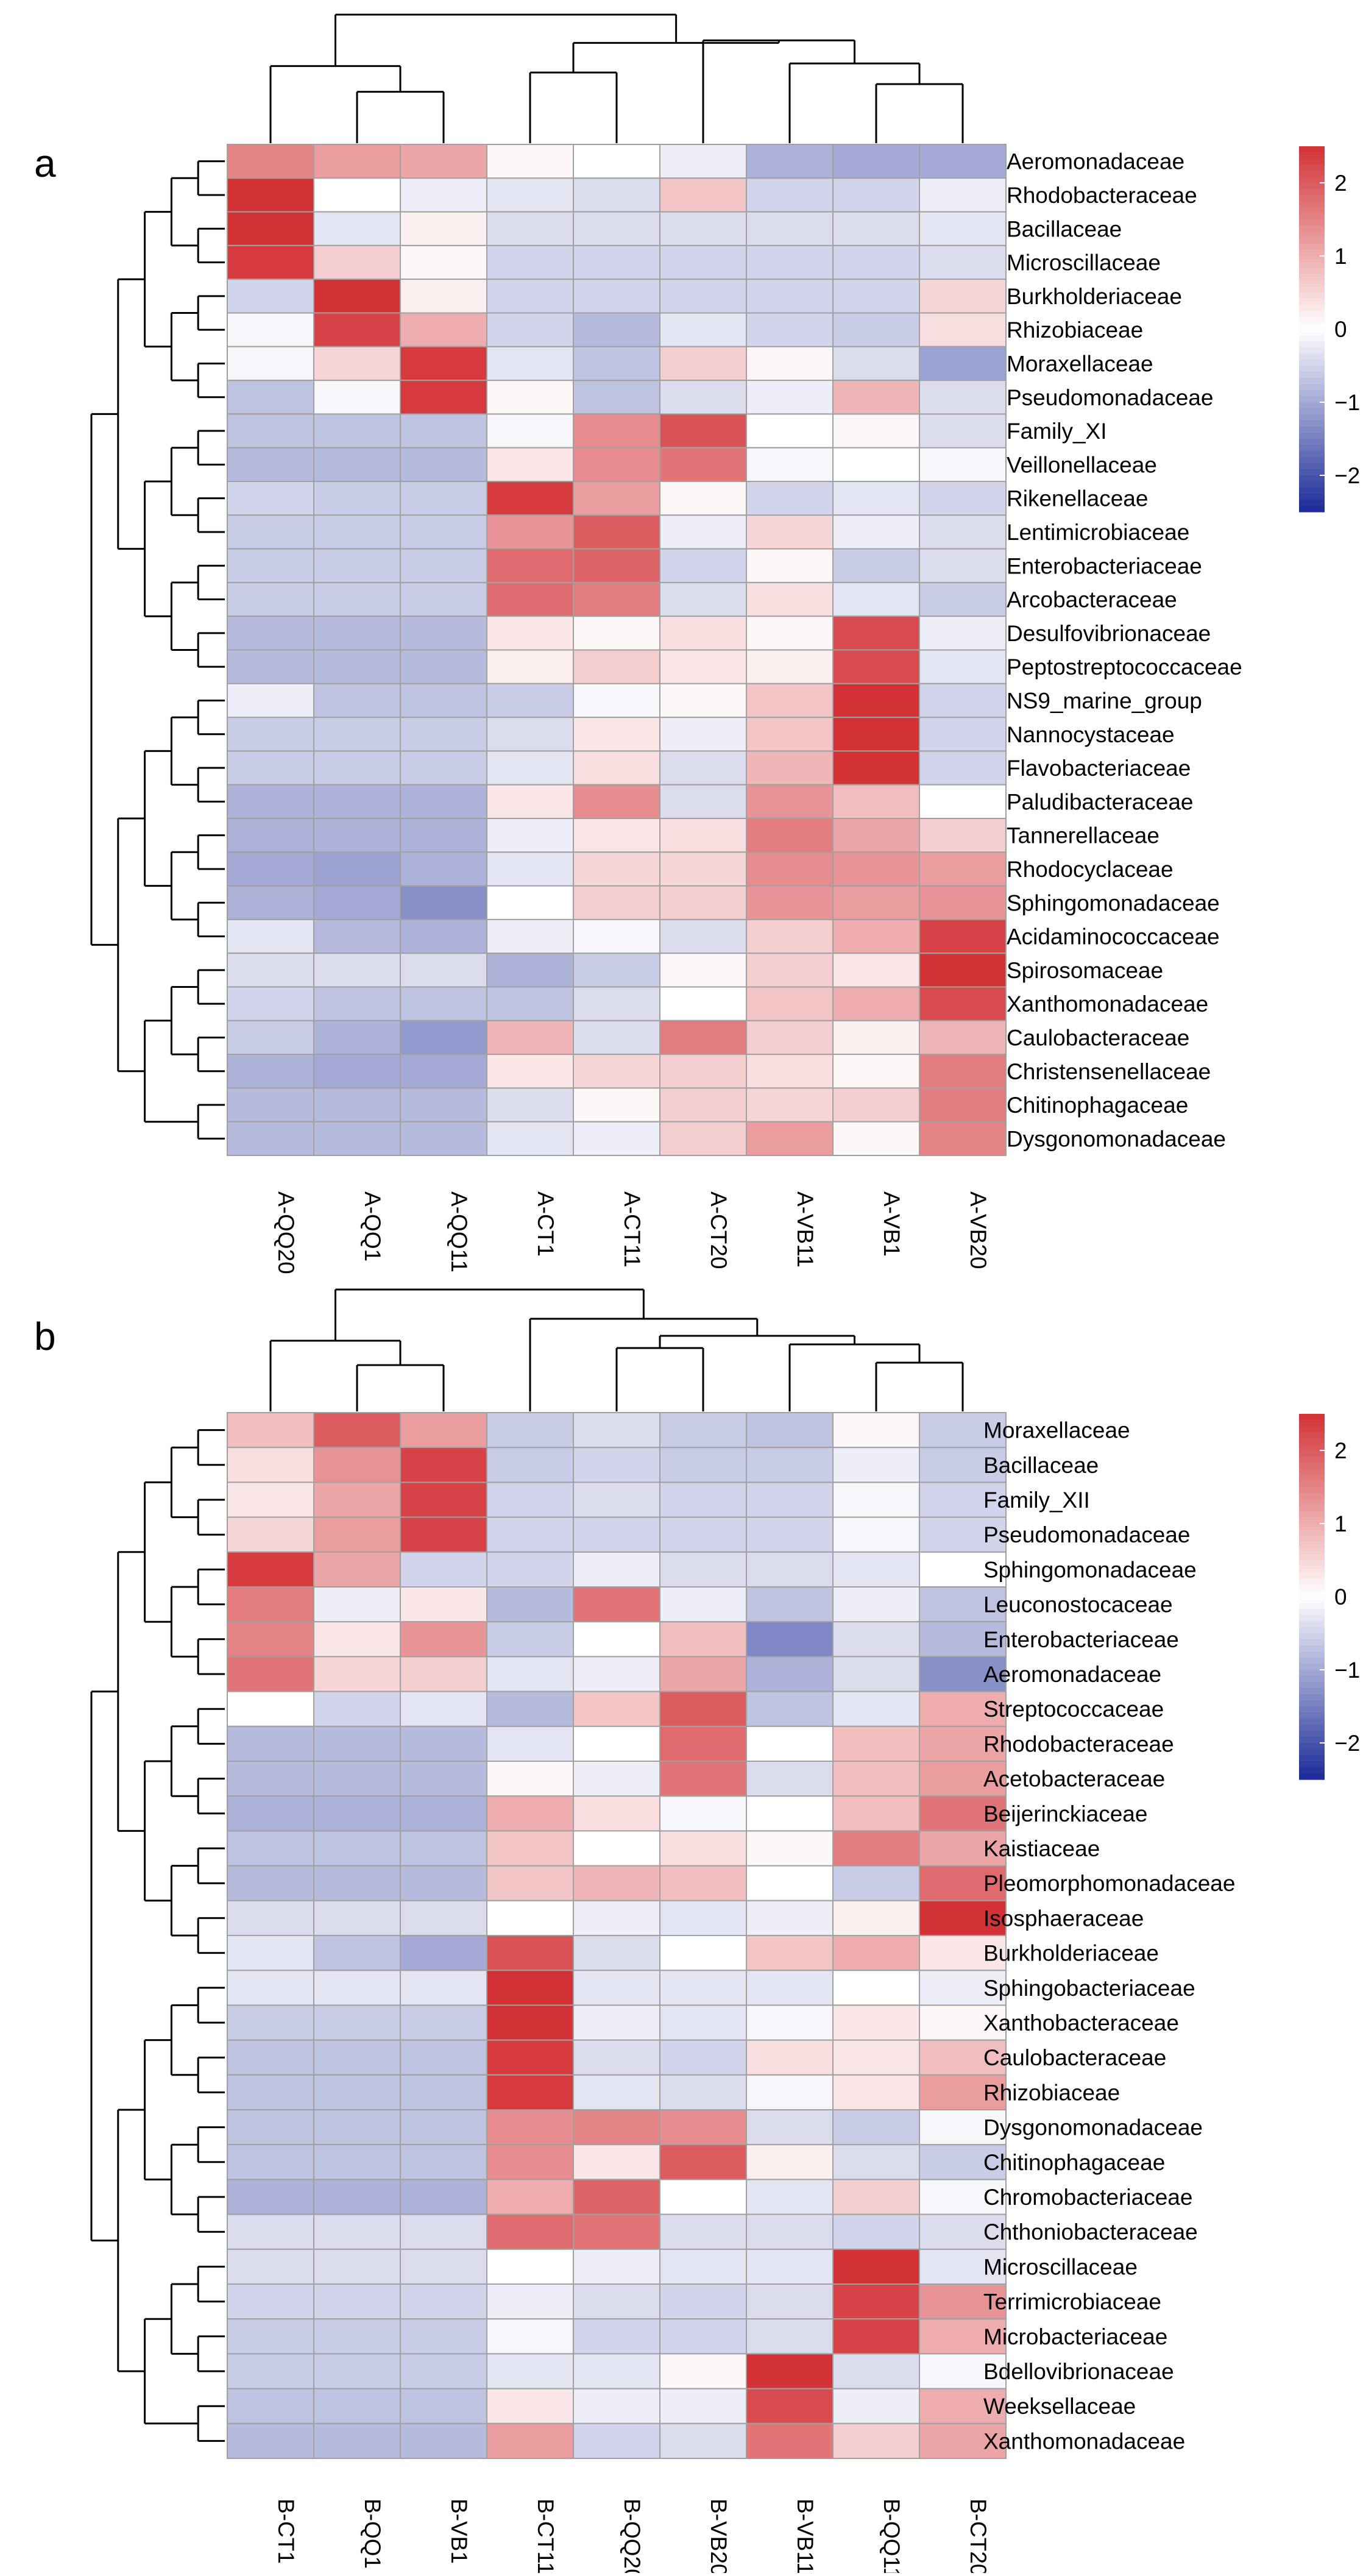  Describe the element at coordinates (1072, 1675) in the screenshot. I see `row-label-aeromonadaceae: Aeromonadaceae` at that location.